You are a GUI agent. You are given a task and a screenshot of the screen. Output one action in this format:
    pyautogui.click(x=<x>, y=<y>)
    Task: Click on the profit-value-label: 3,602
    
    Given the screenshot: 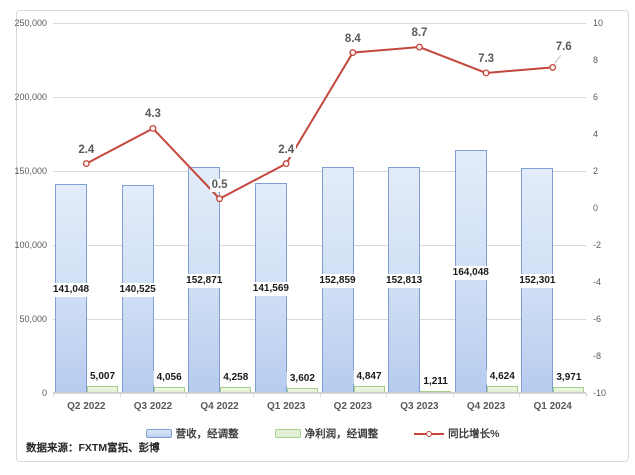 What is the action you would take?
    pyautogui.click(x=302, y=378)
    